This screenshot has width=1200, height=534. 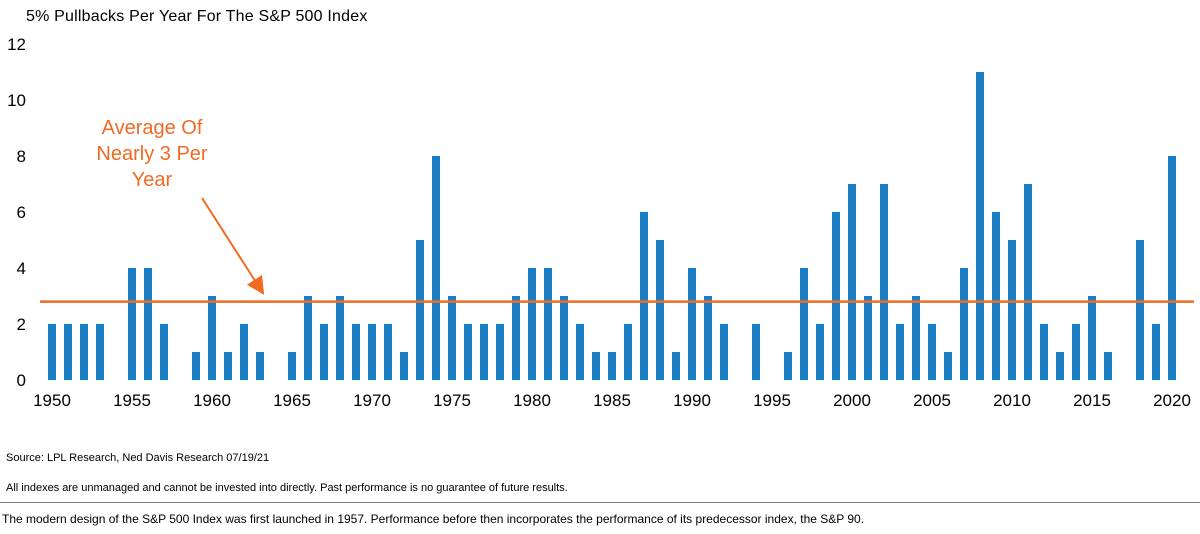 What do you see at coordinates (148, 324) in the screenshot?
I see `bar-1956` at bounding box center [148, 324].